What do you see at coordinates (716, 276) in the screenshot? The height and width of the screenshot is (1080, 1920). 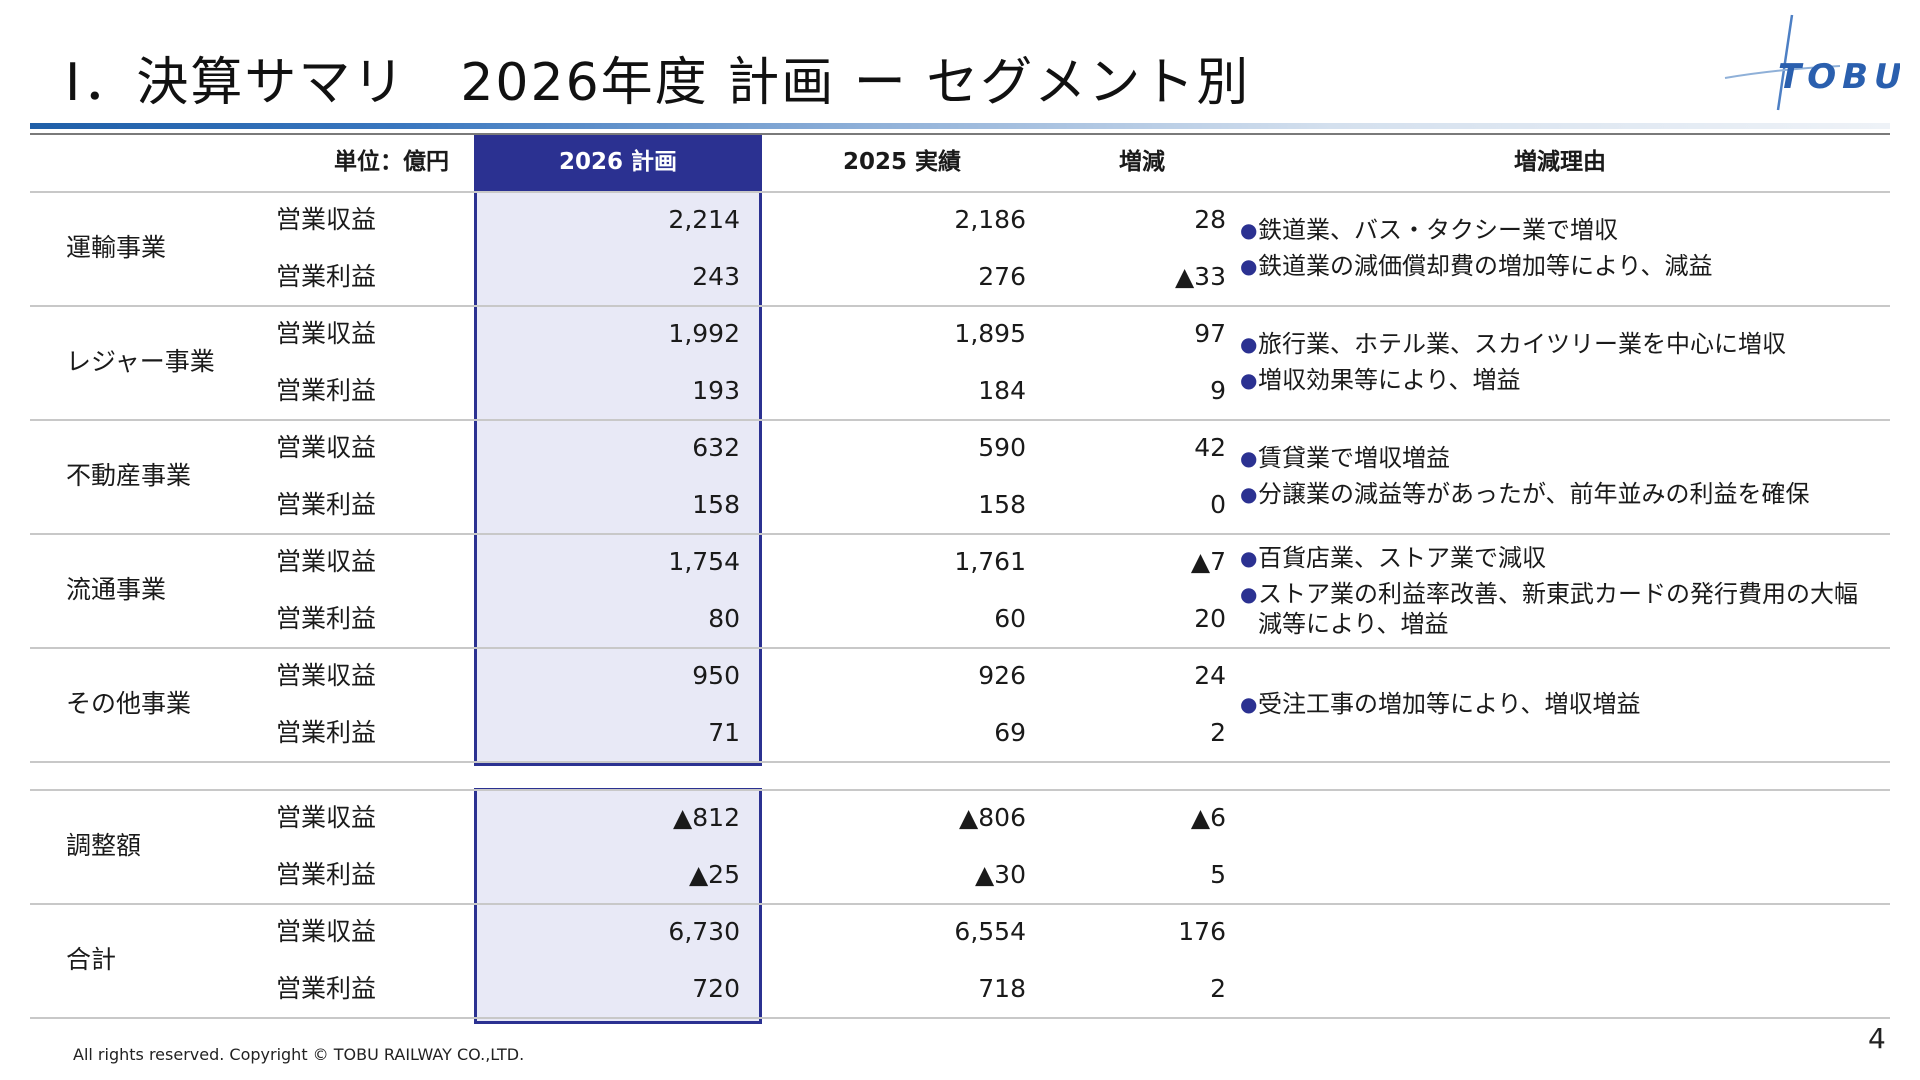 I see `plan-value: 243` at bounding box center [716, 276].